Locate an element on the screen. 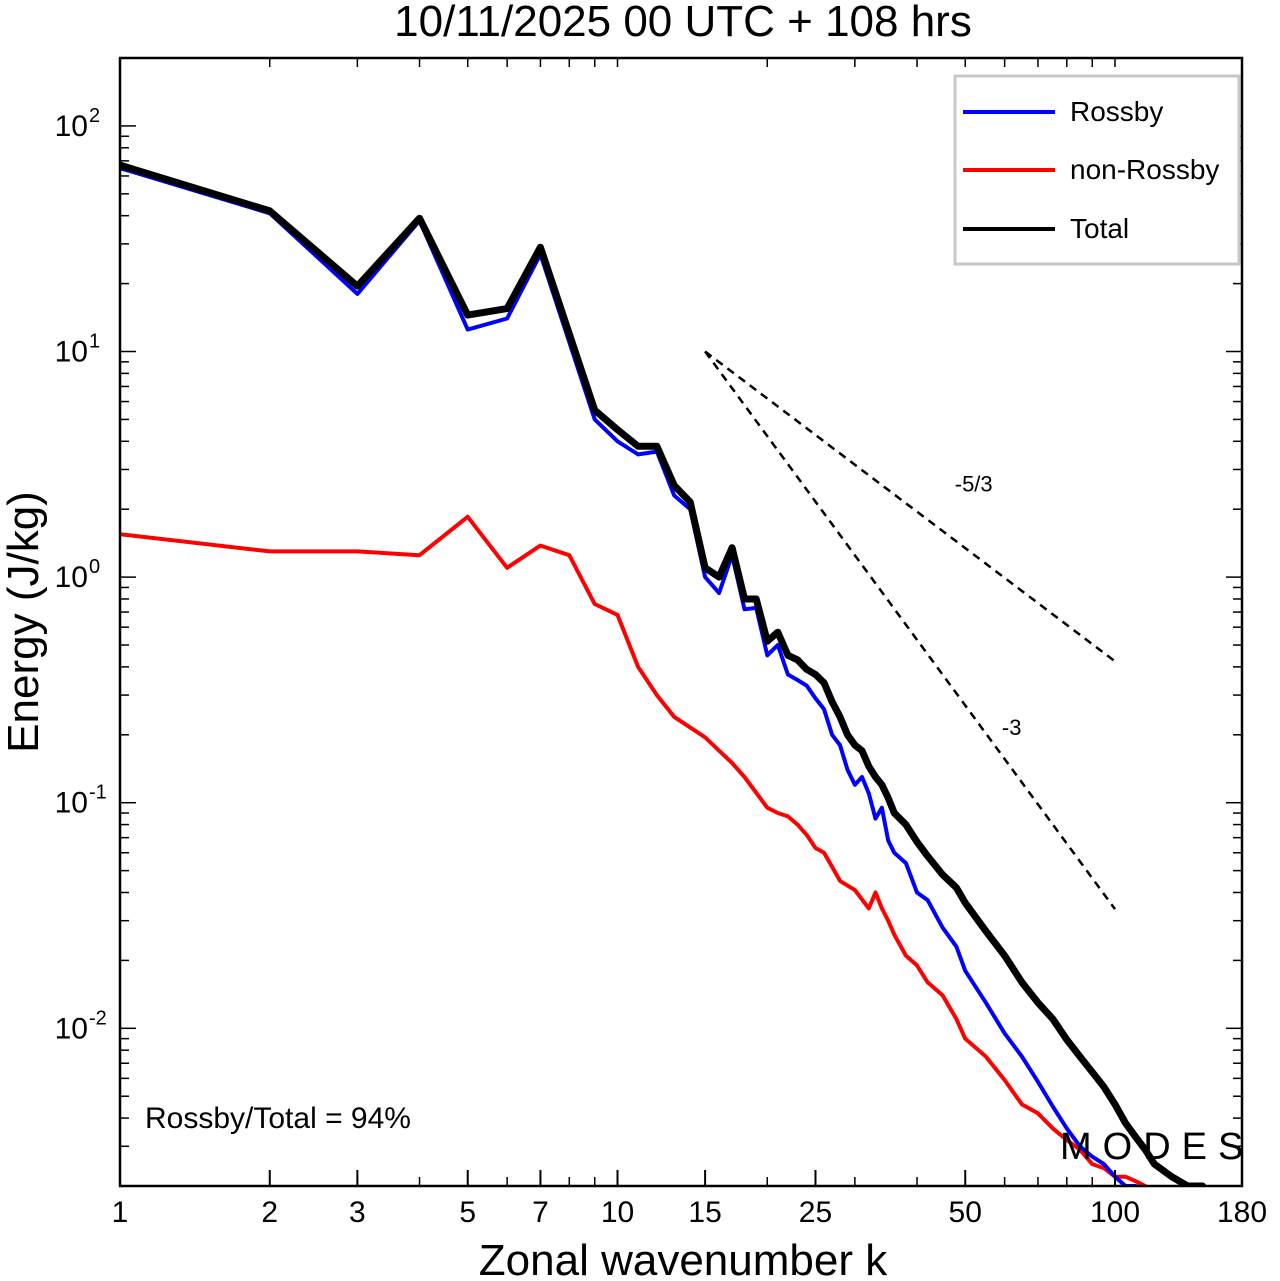  chart-title: 10/11/2025 00 UTC + 108 hrs is located at coordinates (683, 23).